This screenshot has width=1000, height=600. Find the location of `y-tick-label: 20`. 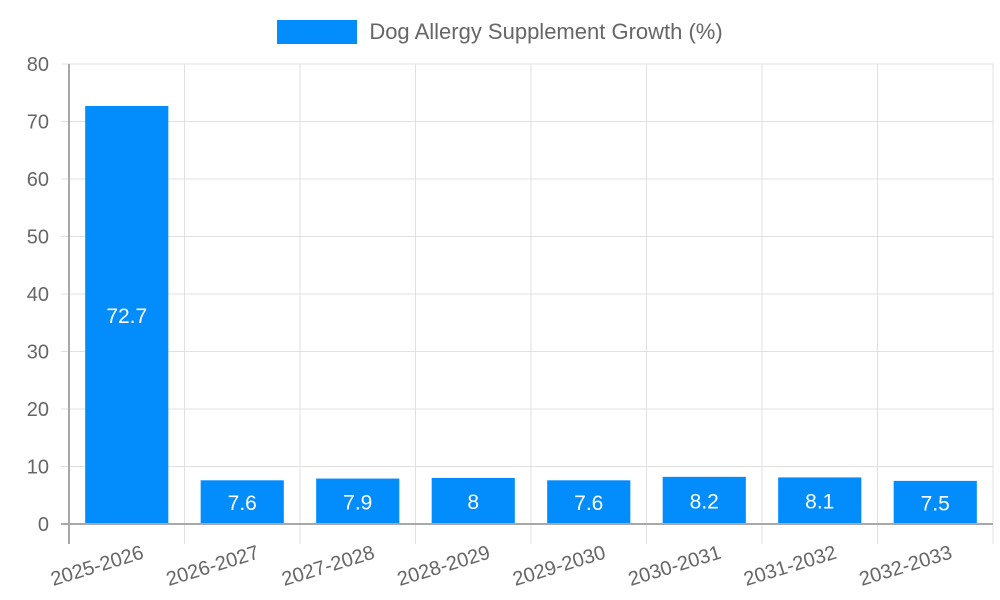

y-tick-label: 20 is located at coordinates (38, 410).